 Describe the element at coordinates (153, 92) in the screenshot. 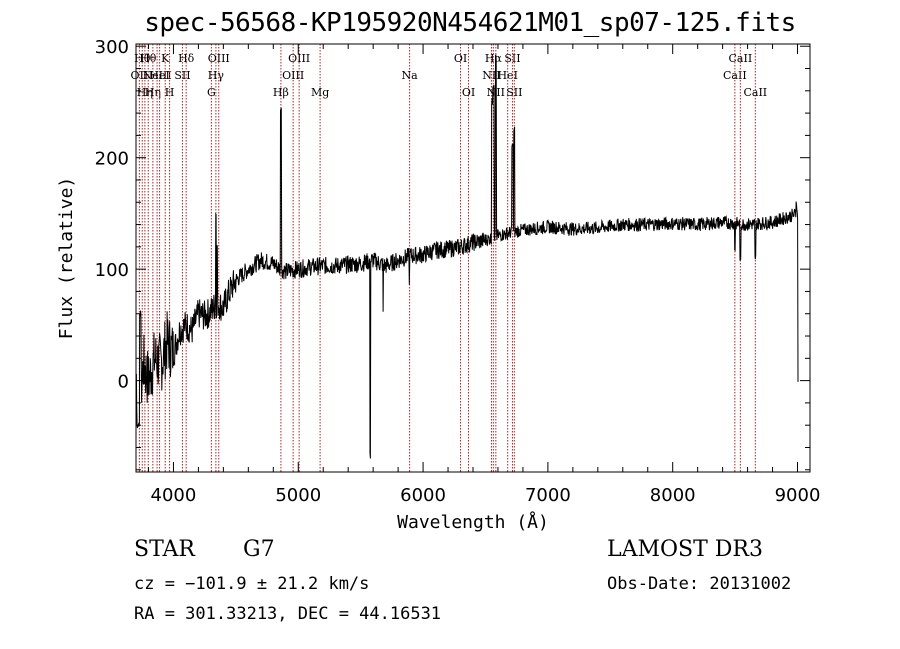

I see `line-label-4: Hη` at that location.